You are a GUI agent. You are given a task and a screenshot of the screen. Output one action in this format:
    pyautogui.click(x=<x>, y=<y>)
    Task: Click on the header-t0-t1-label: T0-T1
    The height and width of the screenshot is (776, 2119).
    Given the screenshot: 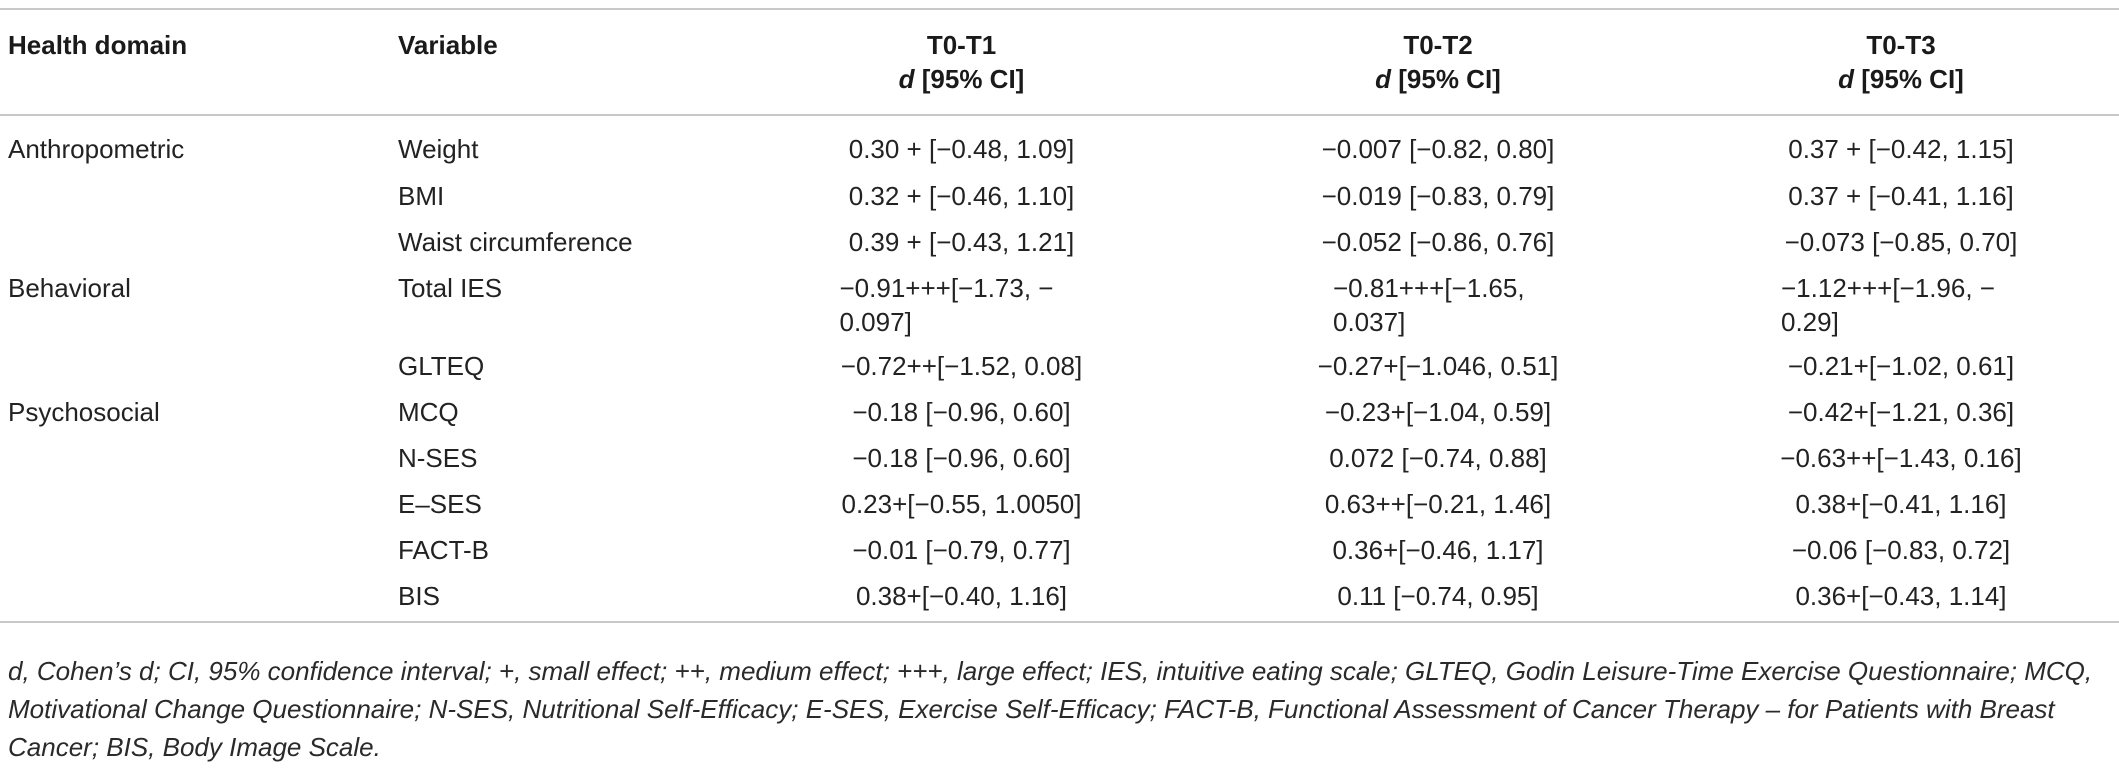 What is the action you would take?
    pyautogui.click(x=961, y=45)
    